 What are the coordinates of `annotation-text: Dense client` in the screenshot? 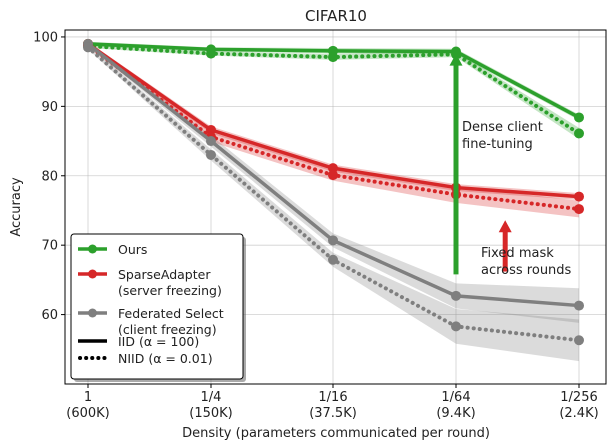 It's located at (502, 127).